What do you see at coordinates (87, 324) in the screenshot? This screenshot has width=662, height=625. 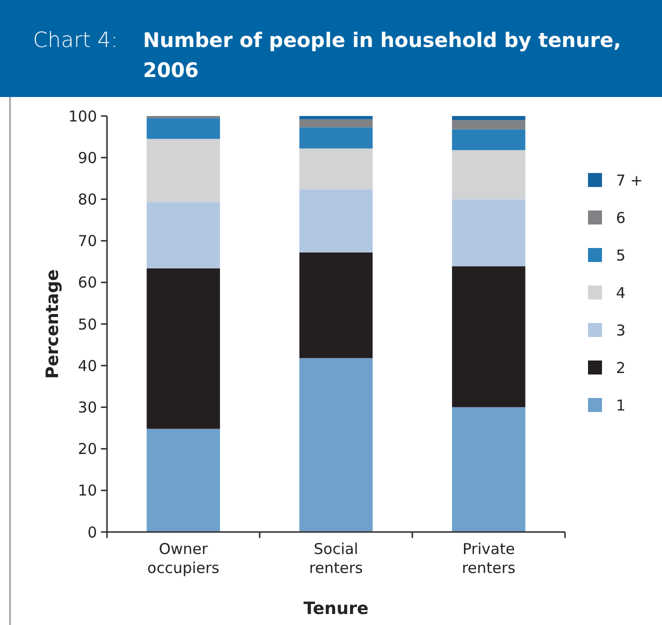 I see `y-tick-label: 50` at bounding box center [87, 324].